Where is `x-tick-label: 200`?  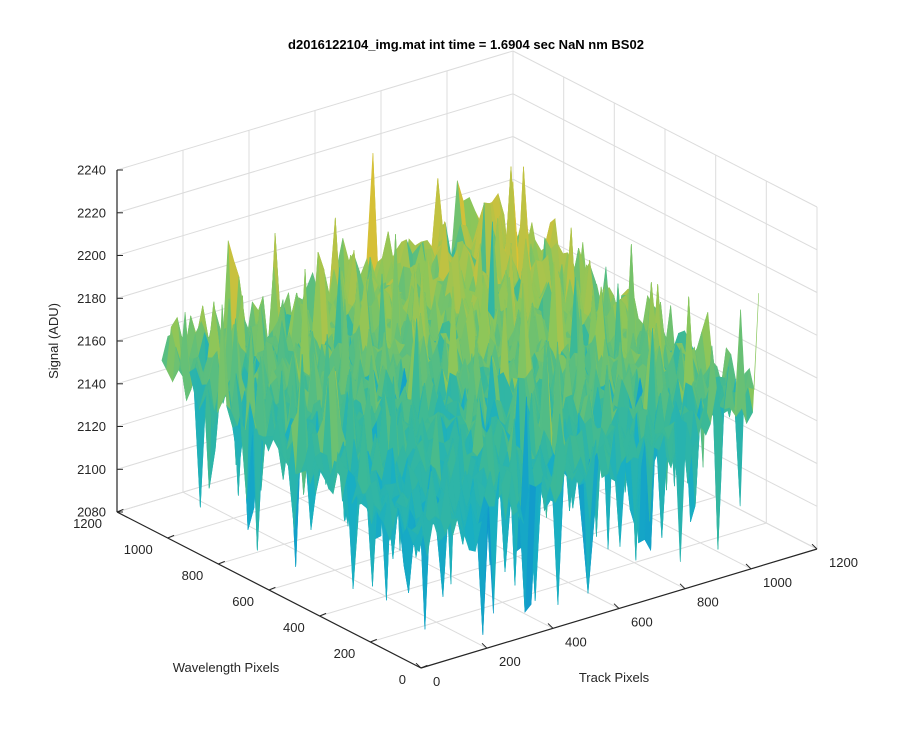 x-tick-label: 200 is located at coordinates (510, 661).